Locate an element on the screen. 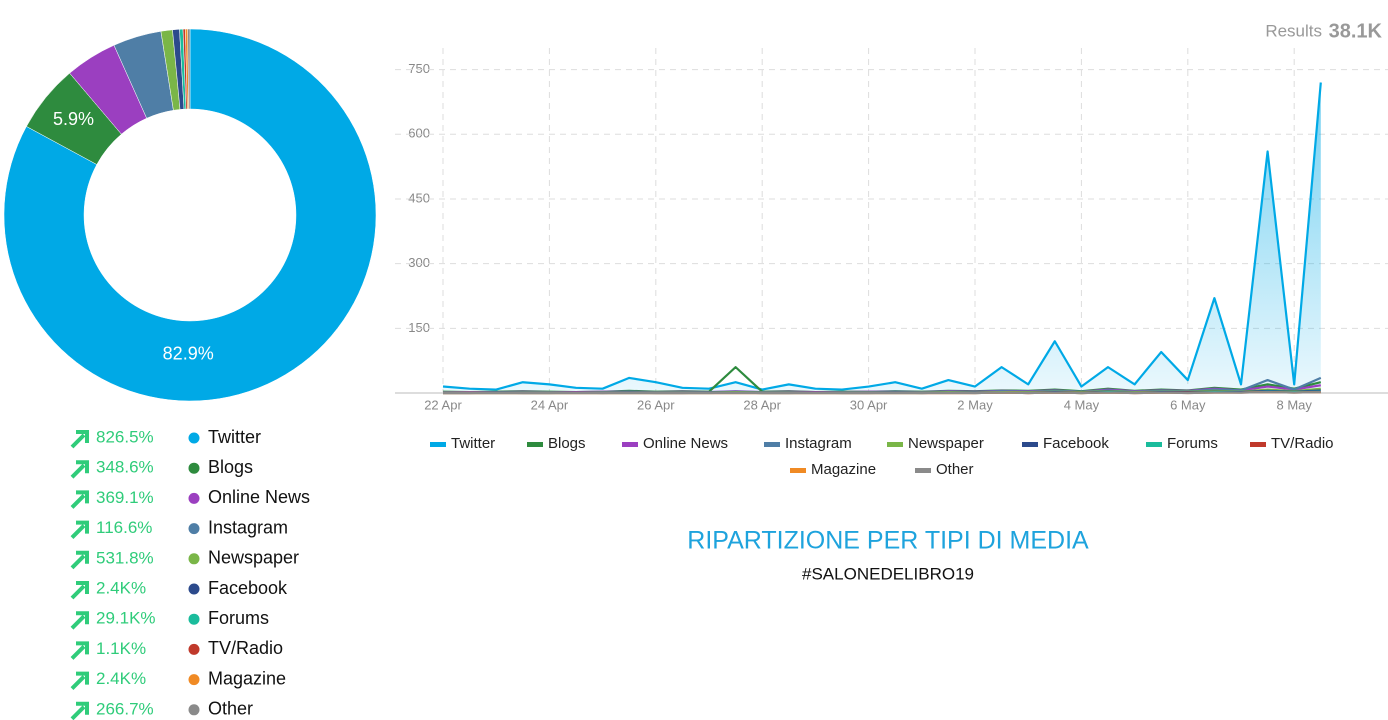  slice-label: 82.9% is located at coordinates (188, 354).